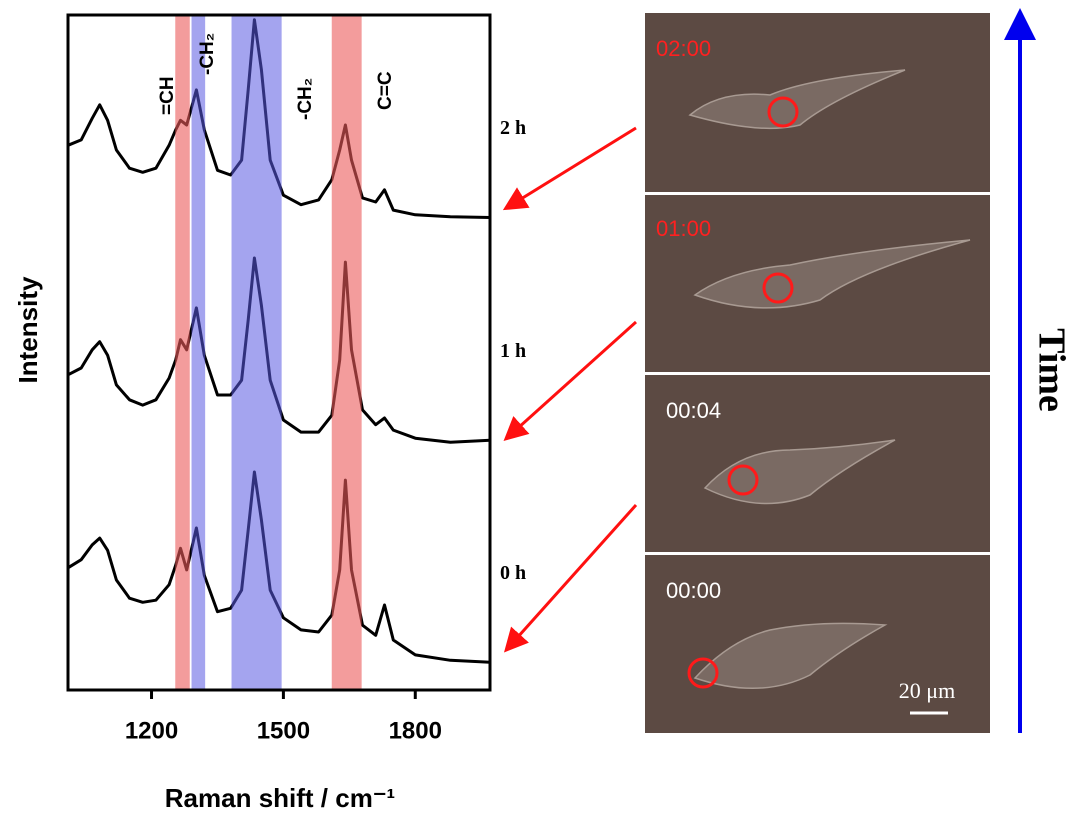 This screenshot has width=1076, height=817. Describe the element at coordinates (513, 573) in the screenshot. I see `trace-label: 0 h` at that location.